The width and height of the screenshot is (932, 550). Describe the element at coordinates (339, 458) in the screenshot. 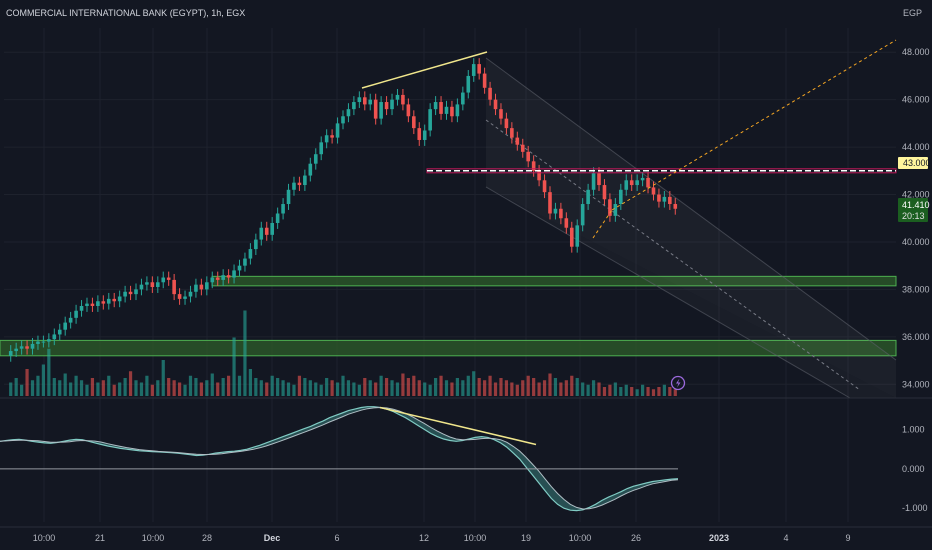

I see `oscillator-signal-line` at that location.